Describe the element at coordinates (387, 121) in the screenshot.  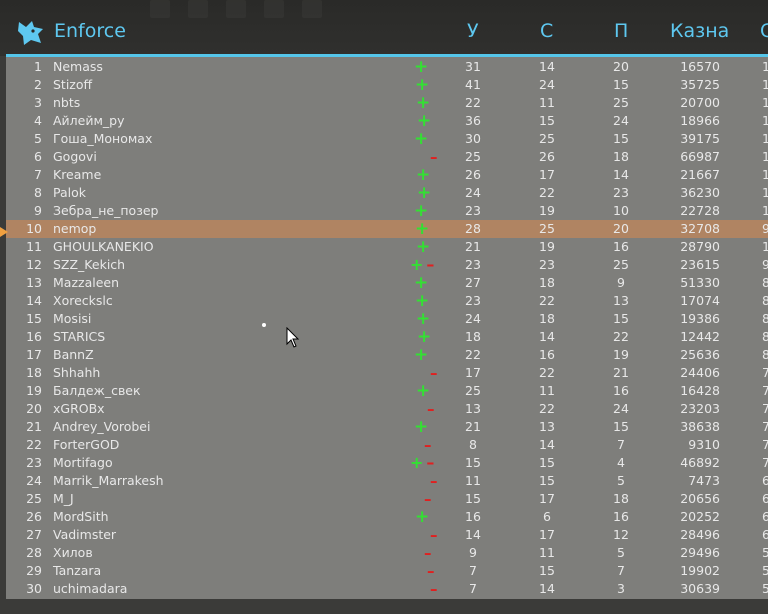
I see `table-row: 4 Айлейм_ру 36 15 24 18966 1 +` at that location.